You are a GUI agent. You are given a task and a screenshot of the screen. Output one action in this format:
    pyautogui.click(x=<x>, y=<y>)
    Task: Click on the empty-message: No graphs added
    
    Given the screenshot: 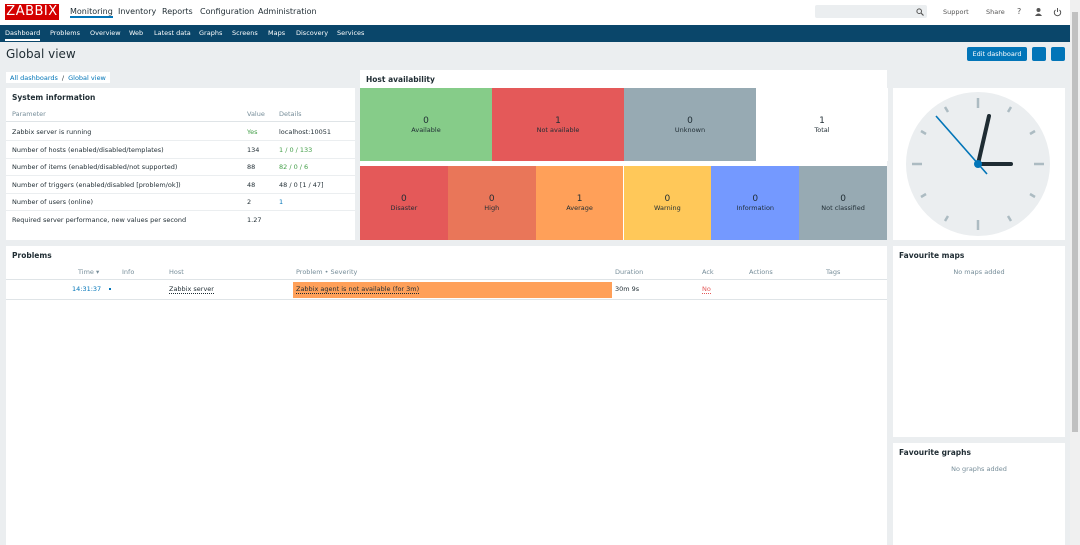 What is the action you would take?
    pyautogui.click(x=979, y=469)
    